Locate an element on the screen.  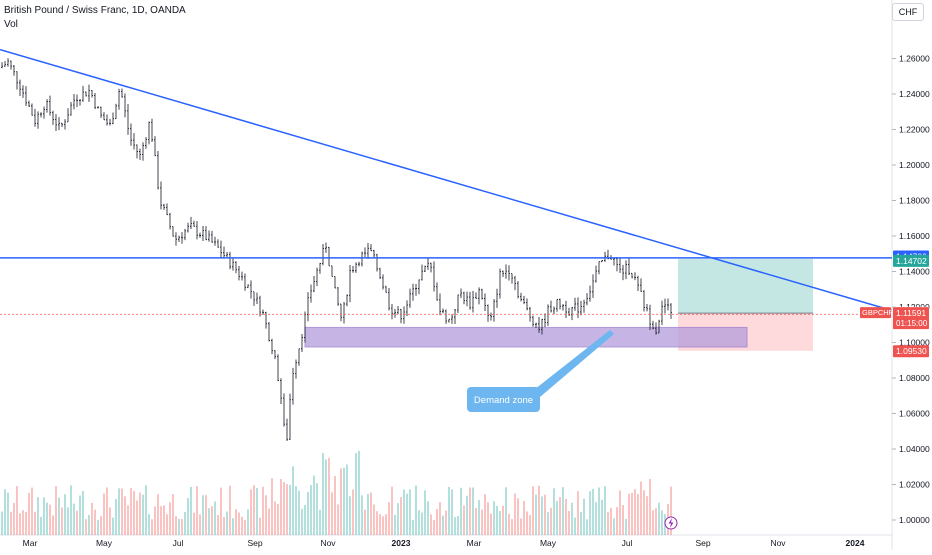
callout-arrow is located at coordinates (572, 363).